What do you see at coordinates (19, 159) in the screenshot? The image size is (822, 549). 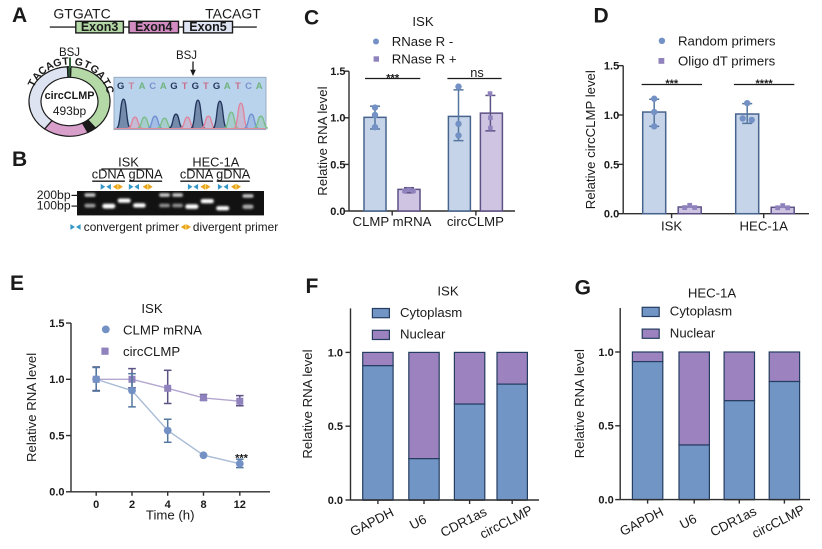 I see `svg-text: B` at bounding box center [19, 159].